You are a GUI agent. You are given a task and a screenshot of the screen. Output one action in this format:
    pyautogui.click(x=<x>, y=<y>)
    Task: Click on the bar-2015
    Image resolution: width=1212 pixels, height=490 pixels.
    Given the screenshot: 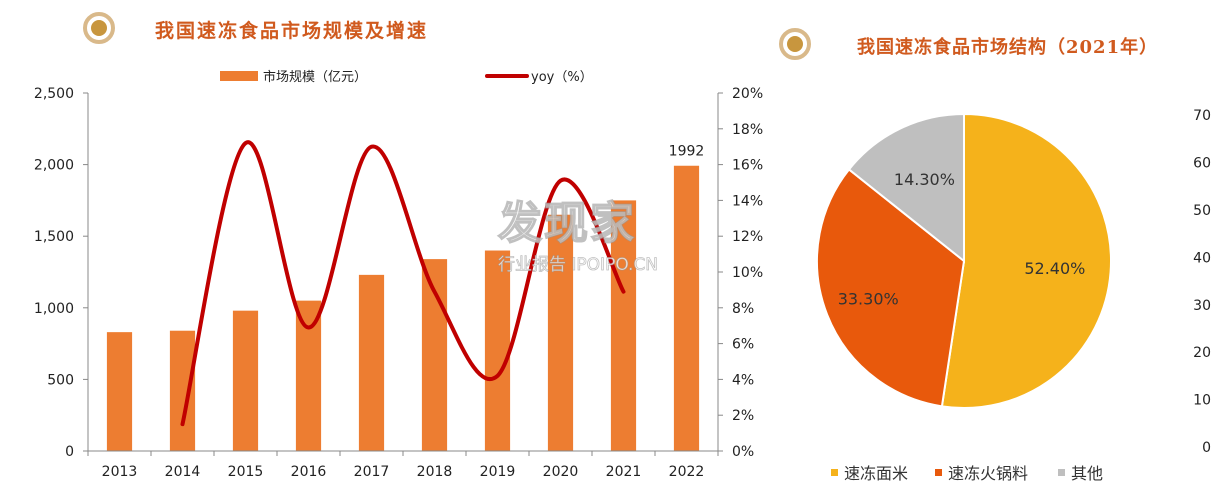 What is the action you would take?
    pyautogui.click(x=245, y=380)
    